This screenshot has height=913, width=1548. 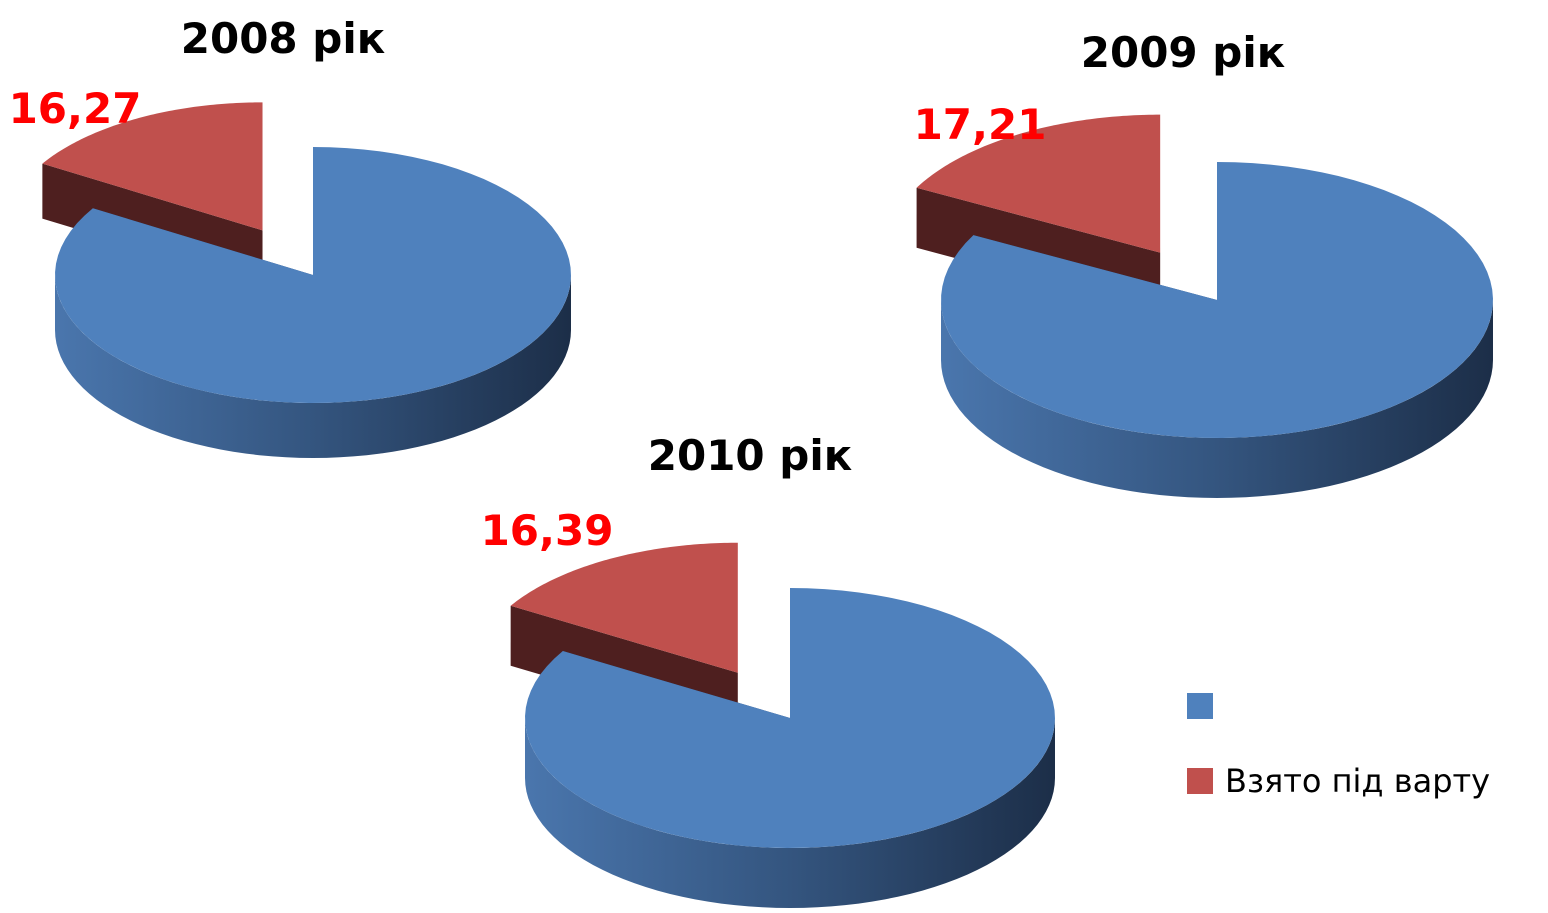 I want to click on chart-title: 2008 рік, so click(x=283, y=38).